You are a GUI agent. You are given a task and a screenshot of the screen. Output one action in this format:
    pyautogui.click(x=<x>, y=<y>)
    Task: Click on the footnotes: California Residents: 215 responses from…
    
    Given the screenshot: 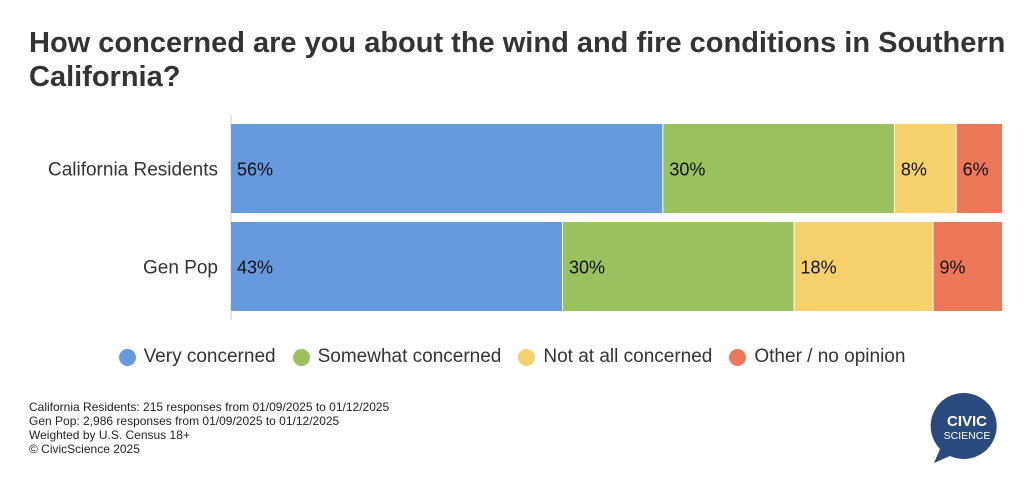 What is the action you would take?
    pyautogui.click(x=209, y=428)
    